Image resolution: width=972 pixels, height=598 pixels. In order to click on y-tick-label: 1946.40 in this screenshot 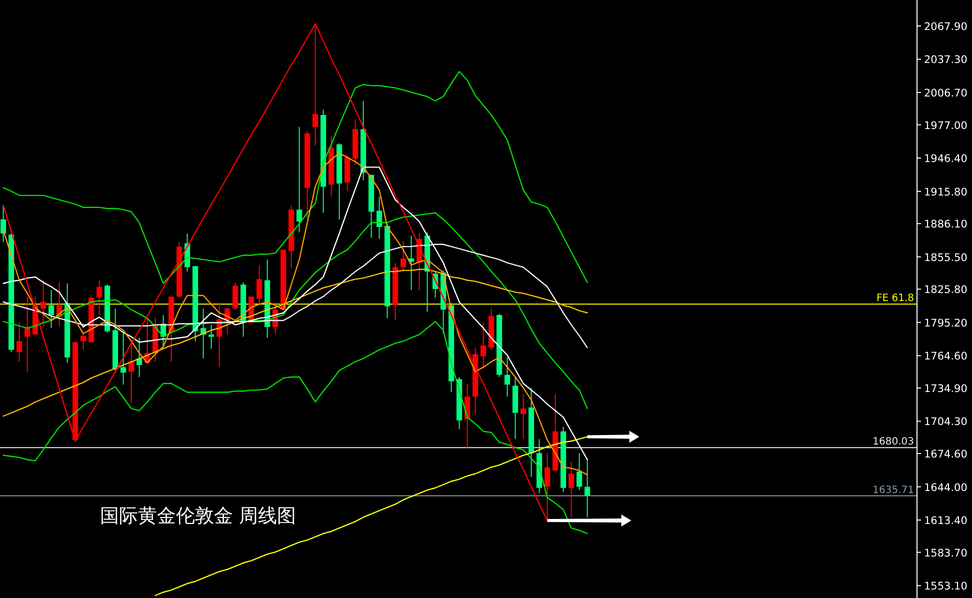, I will do `click(946, 159)`.